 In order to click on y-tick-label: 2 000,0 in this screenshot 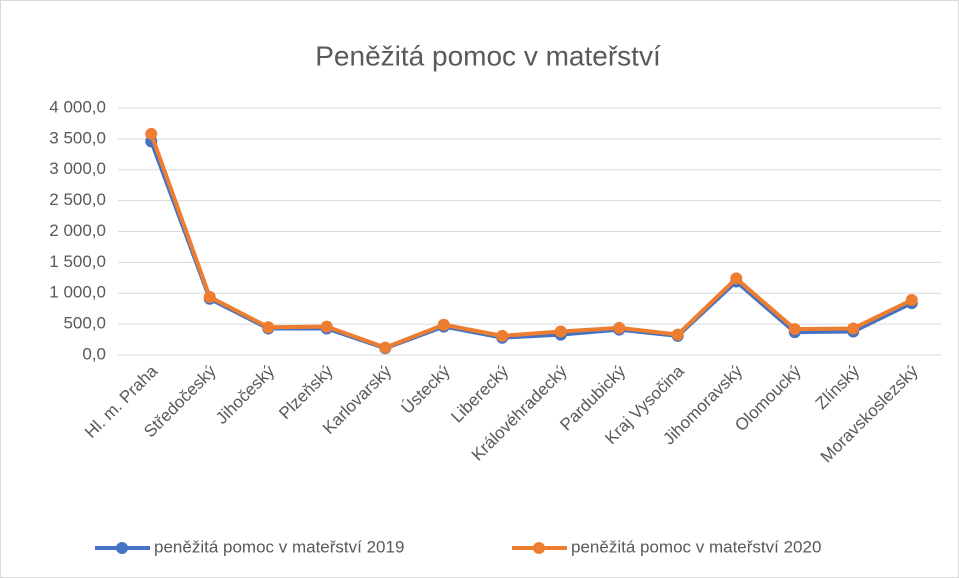, I will do `click(77, 230)`.